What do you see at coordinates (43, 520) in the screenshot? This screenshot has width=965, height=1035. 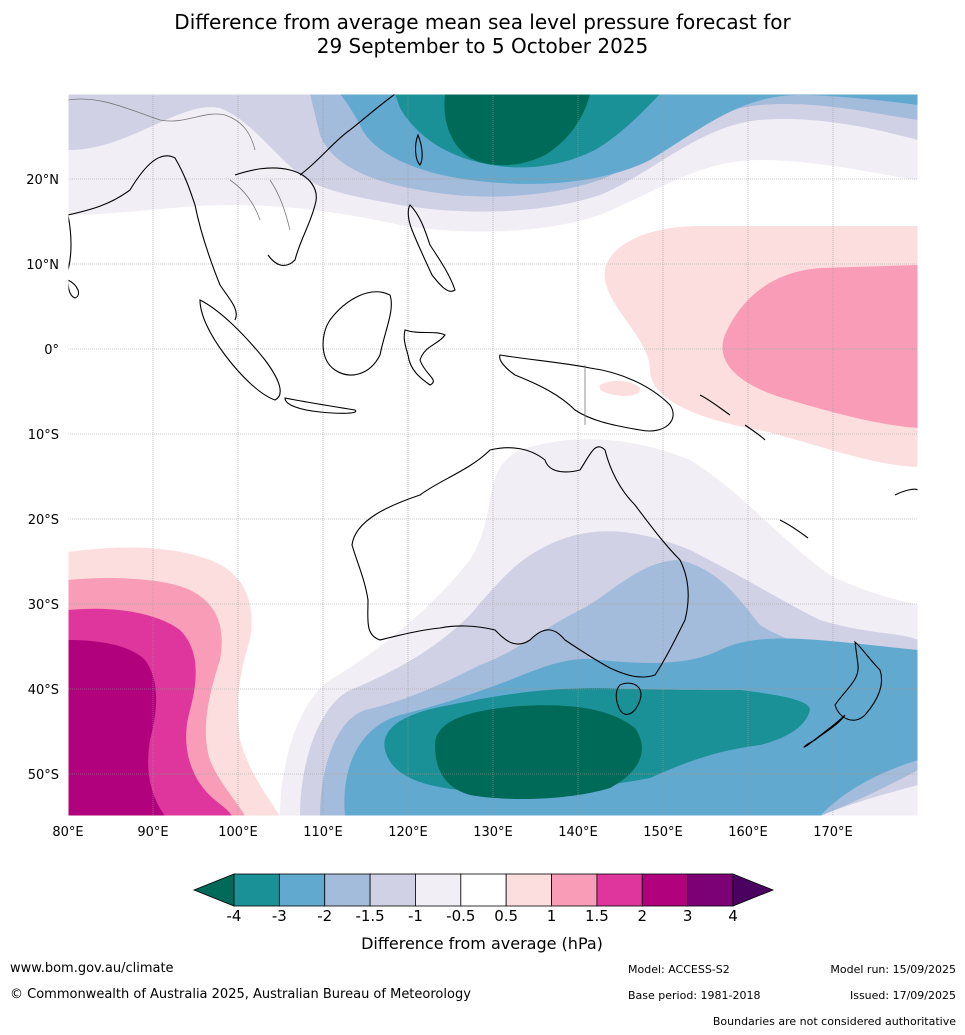 I see `lat-tick: 20°S` at bounding box center [43, 520].